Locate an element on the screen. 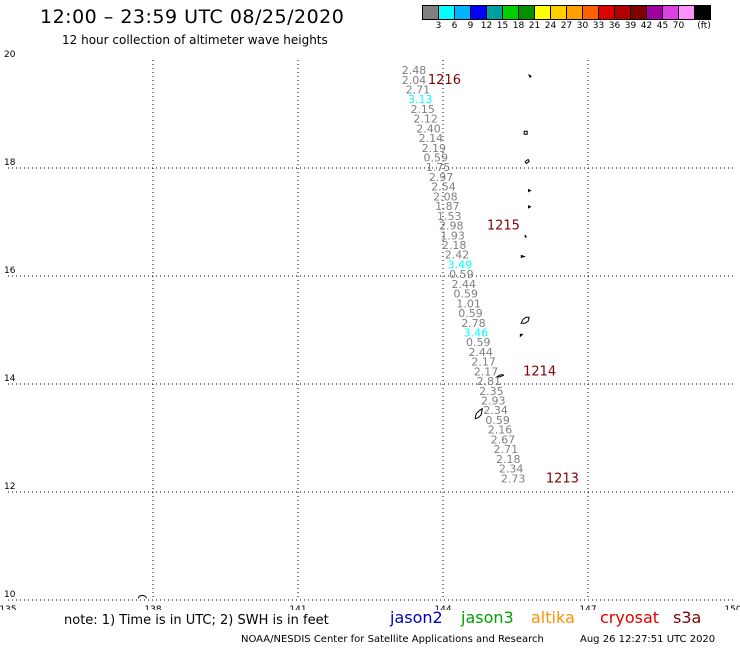 This screenshot has height=650, width=740. wave-height-label: 2.35 is located at coordinates (491, 391).